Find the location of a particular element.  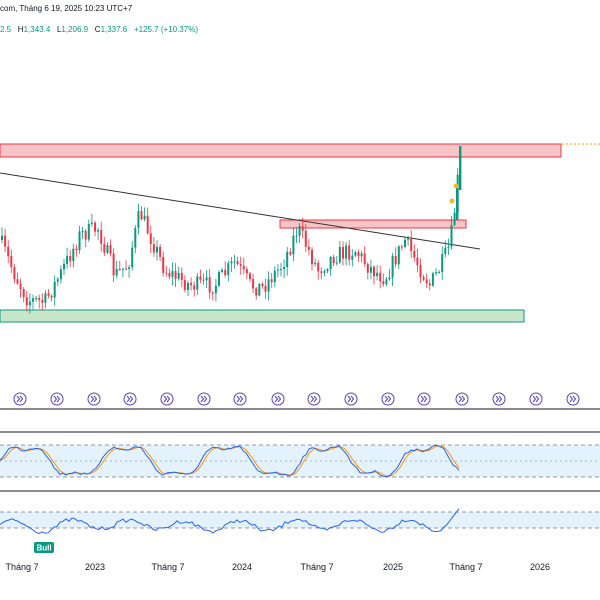

event-markers-row is located at coordinates (300, 401).